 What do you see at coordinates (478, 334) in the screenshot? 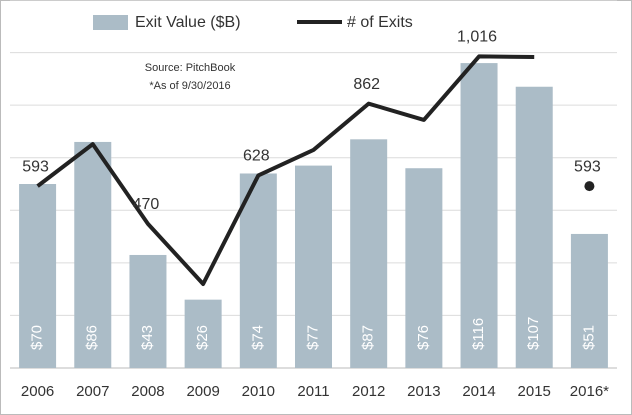
I see `bar-value-label: $116` at bounding box center [478, 334].